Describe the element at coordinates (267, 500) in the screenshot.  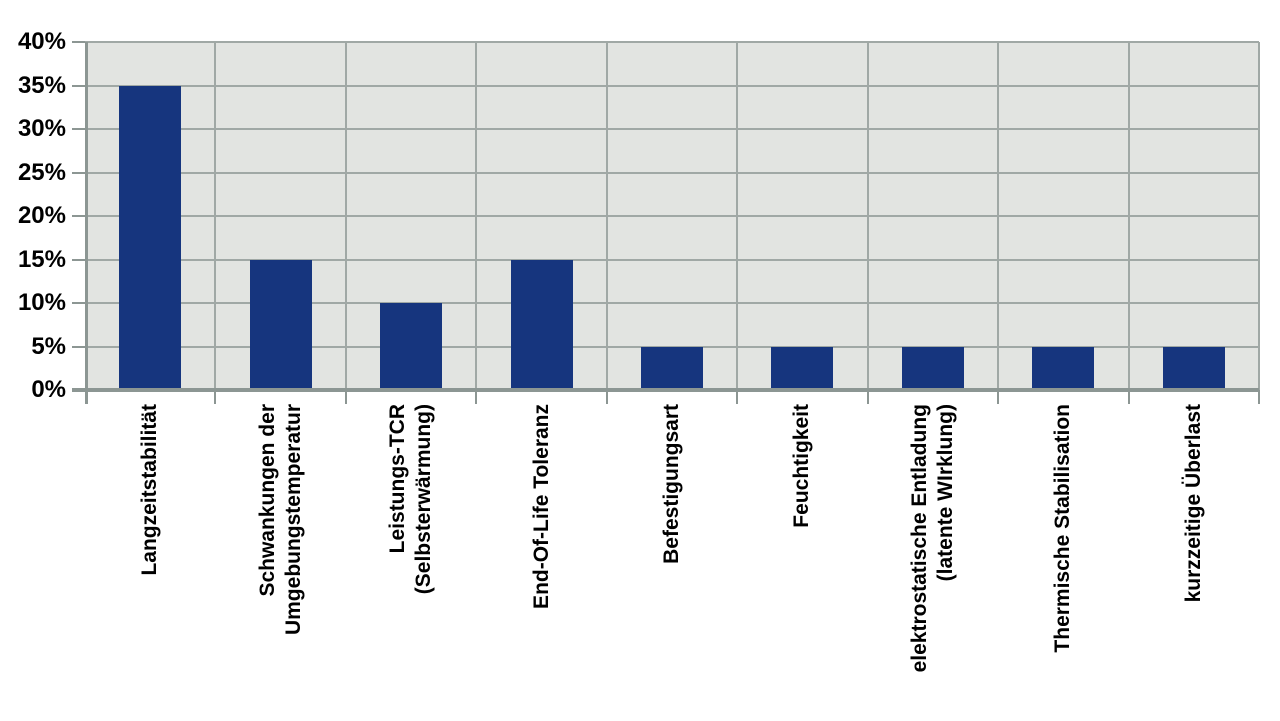
I see `x-axis-label-line: Schwankungen der` at that location.